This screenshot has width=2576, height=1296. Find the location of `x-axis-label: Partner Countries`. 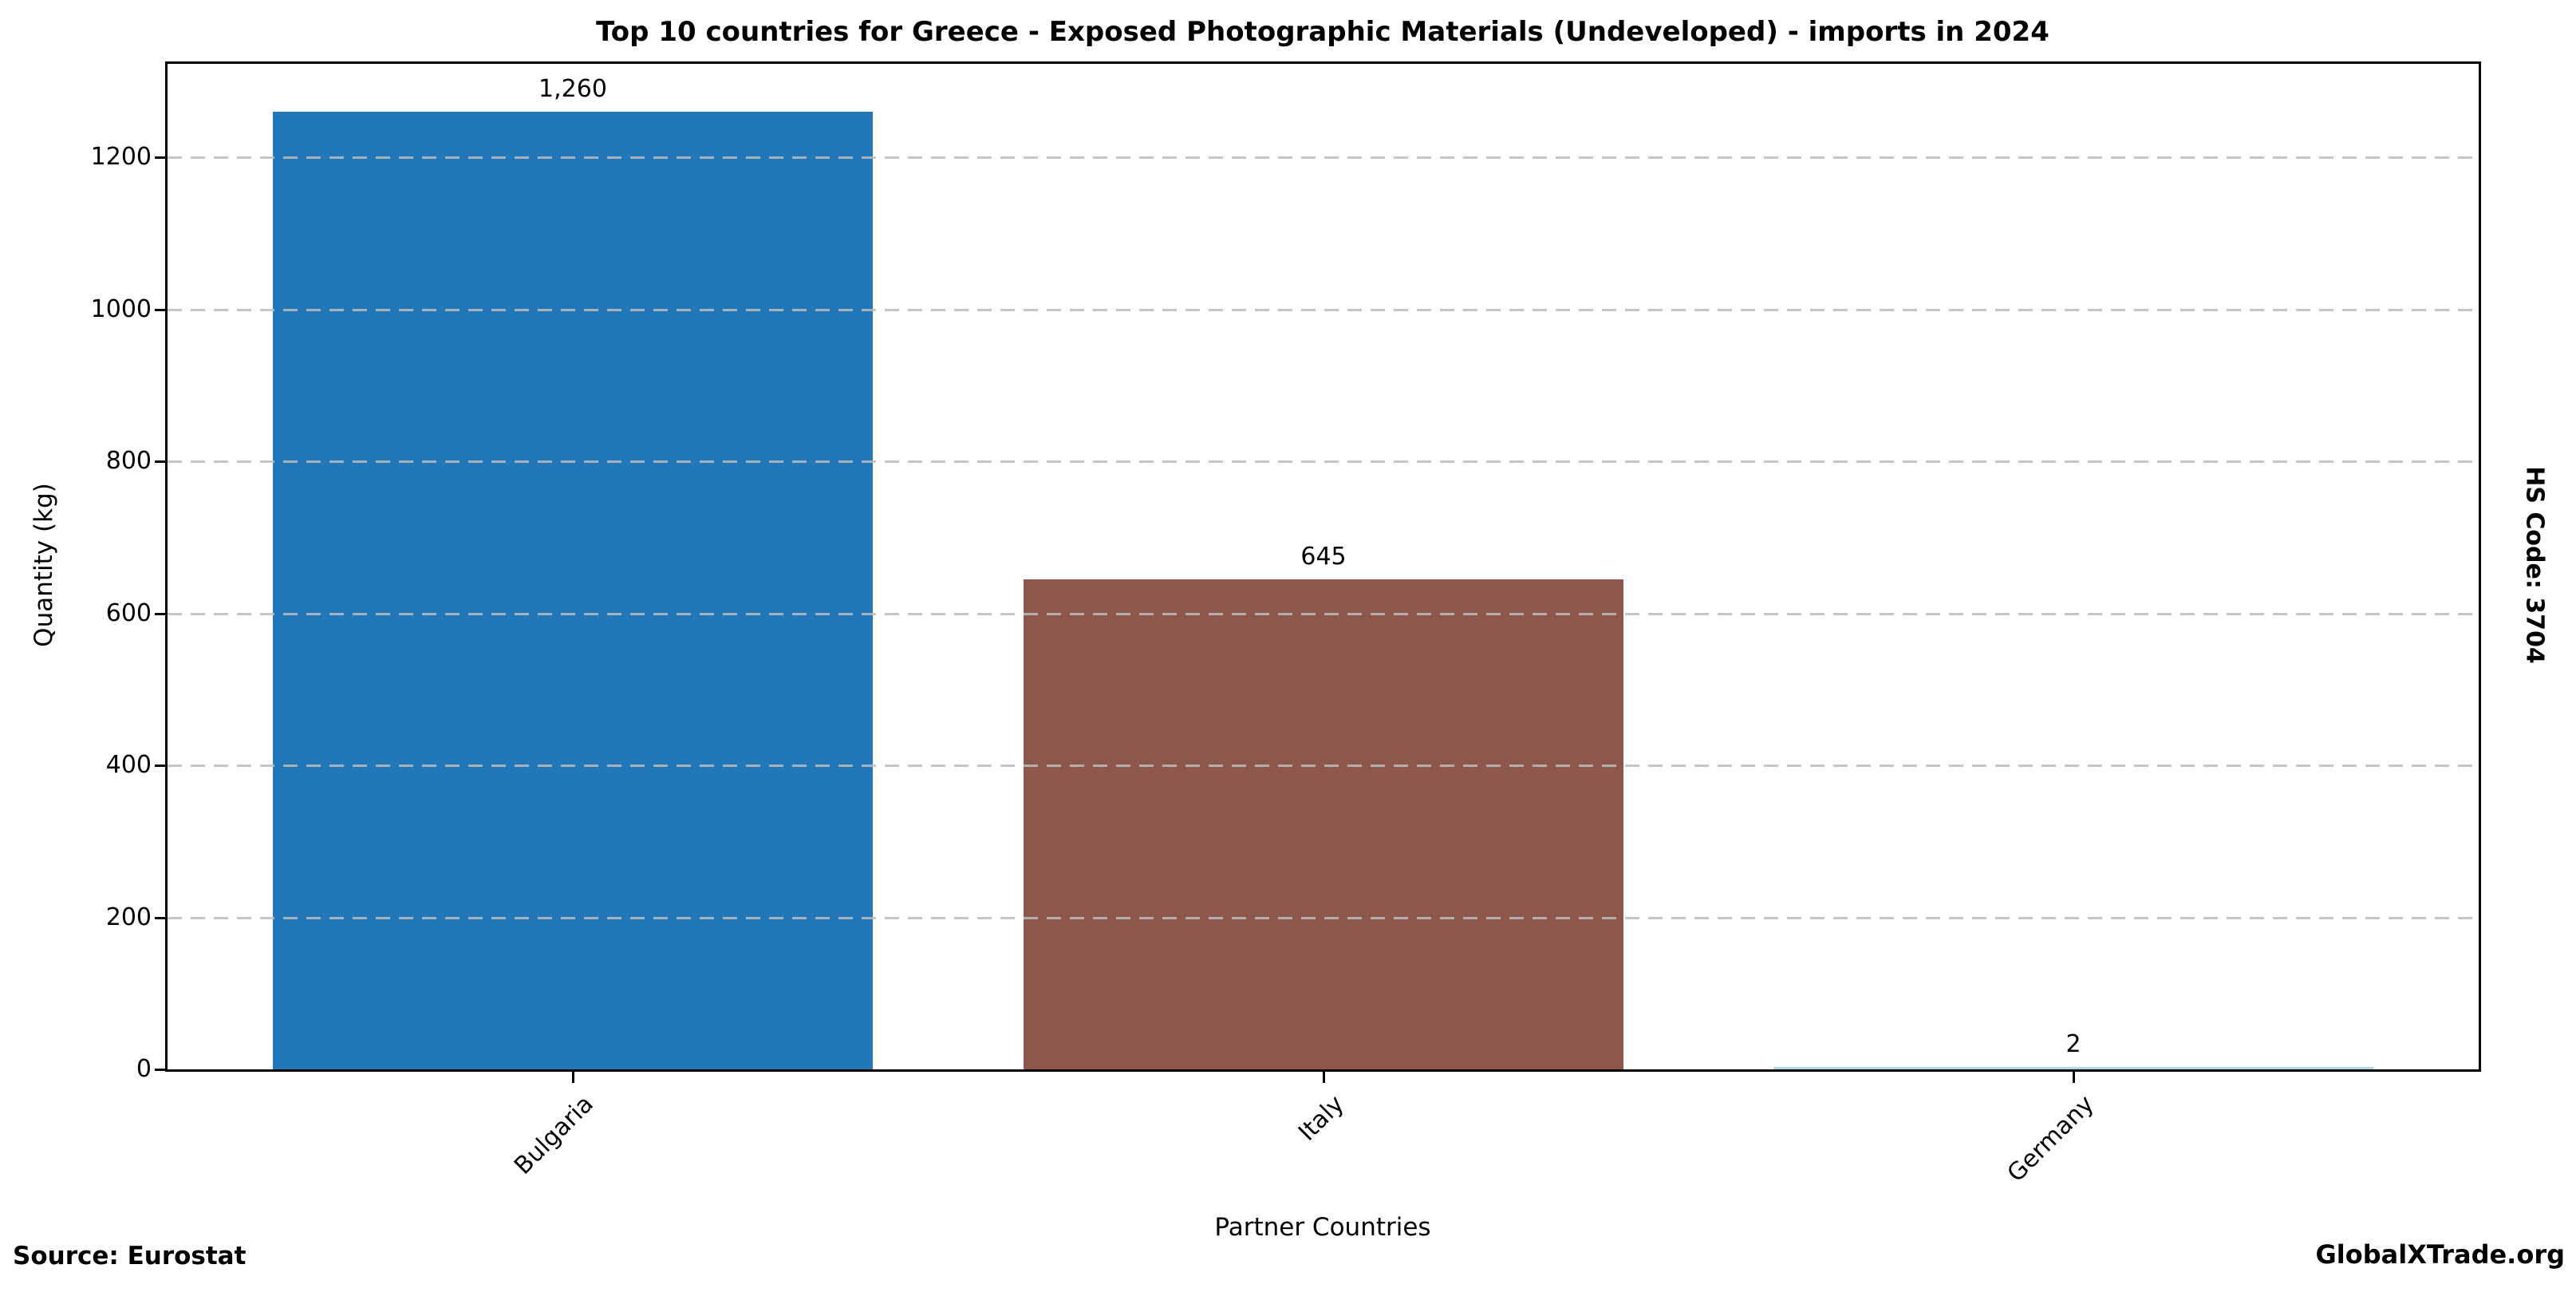

x-axis-label: Partner Countries is located at coordinates (1322, 1227).